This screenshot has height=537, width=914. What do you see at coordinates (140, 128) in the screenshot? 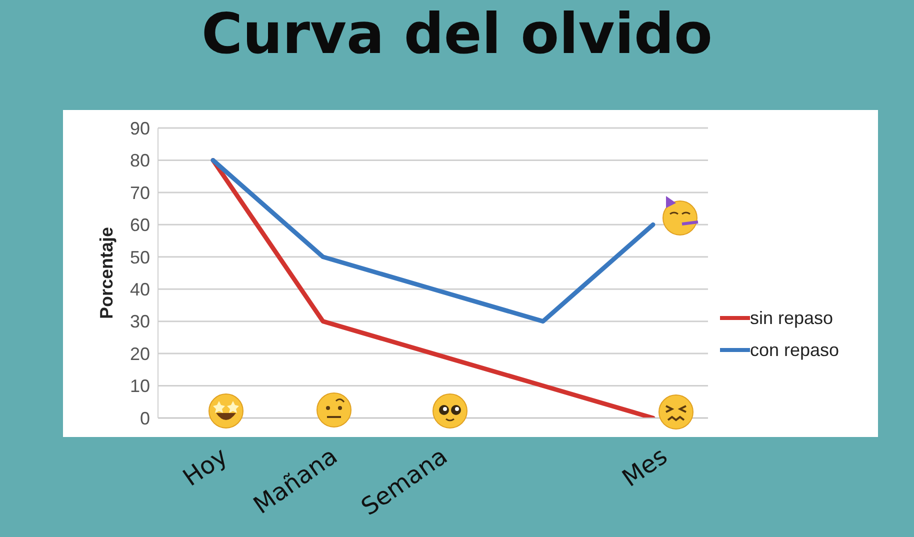
I see `y-tick-label: 90` at bounding box center [140, 128].